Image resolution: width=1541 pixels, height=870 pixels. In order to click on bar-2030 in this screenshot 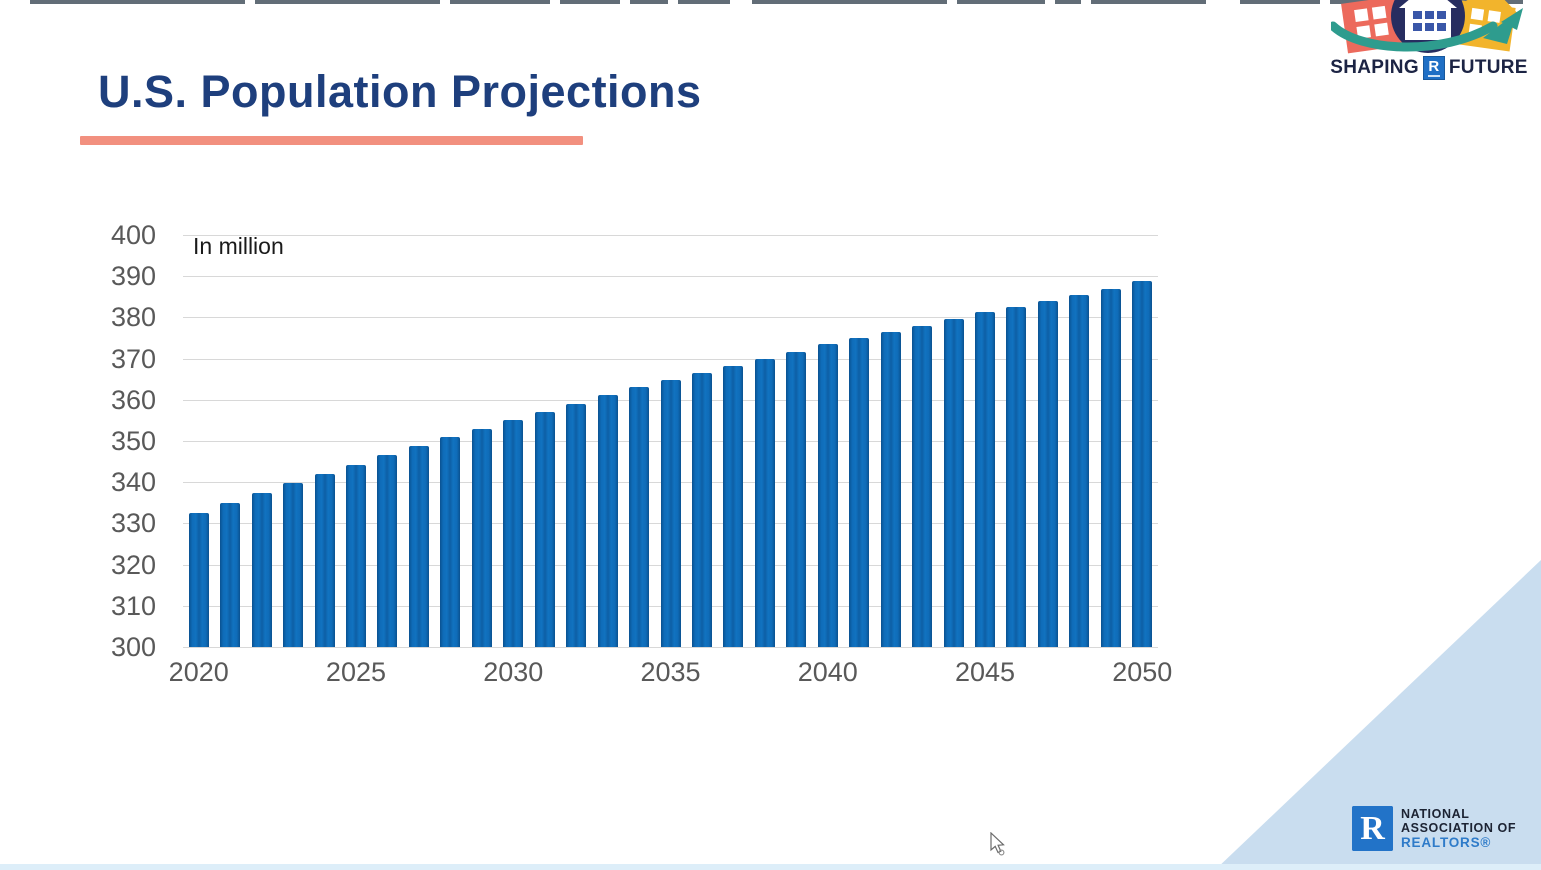, I will do `click(513, 533)`.